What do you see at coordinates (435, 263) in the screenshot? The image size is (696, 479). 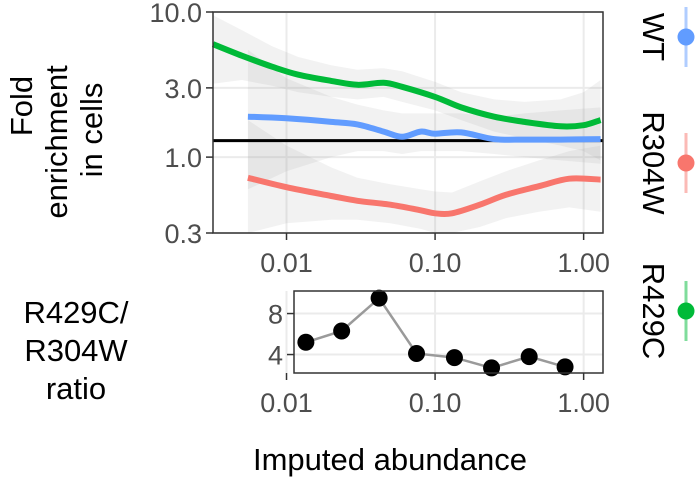 I see `top-xtick-label-1: 0.10` at bounding box center [435, 263].